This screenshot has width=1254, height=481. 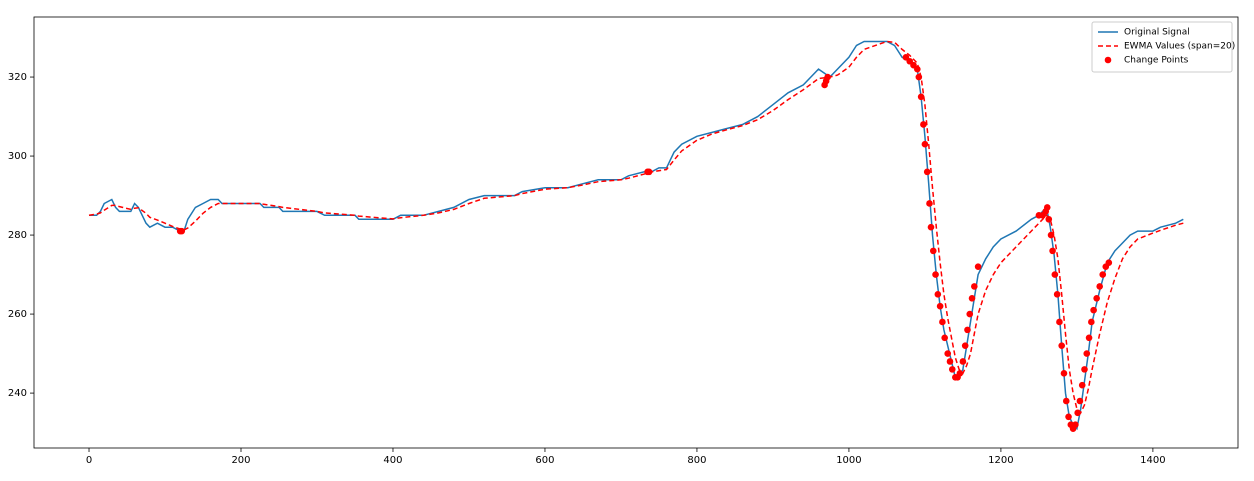 I want to click on x-tick-label: 600, so click(x=544, y=460).